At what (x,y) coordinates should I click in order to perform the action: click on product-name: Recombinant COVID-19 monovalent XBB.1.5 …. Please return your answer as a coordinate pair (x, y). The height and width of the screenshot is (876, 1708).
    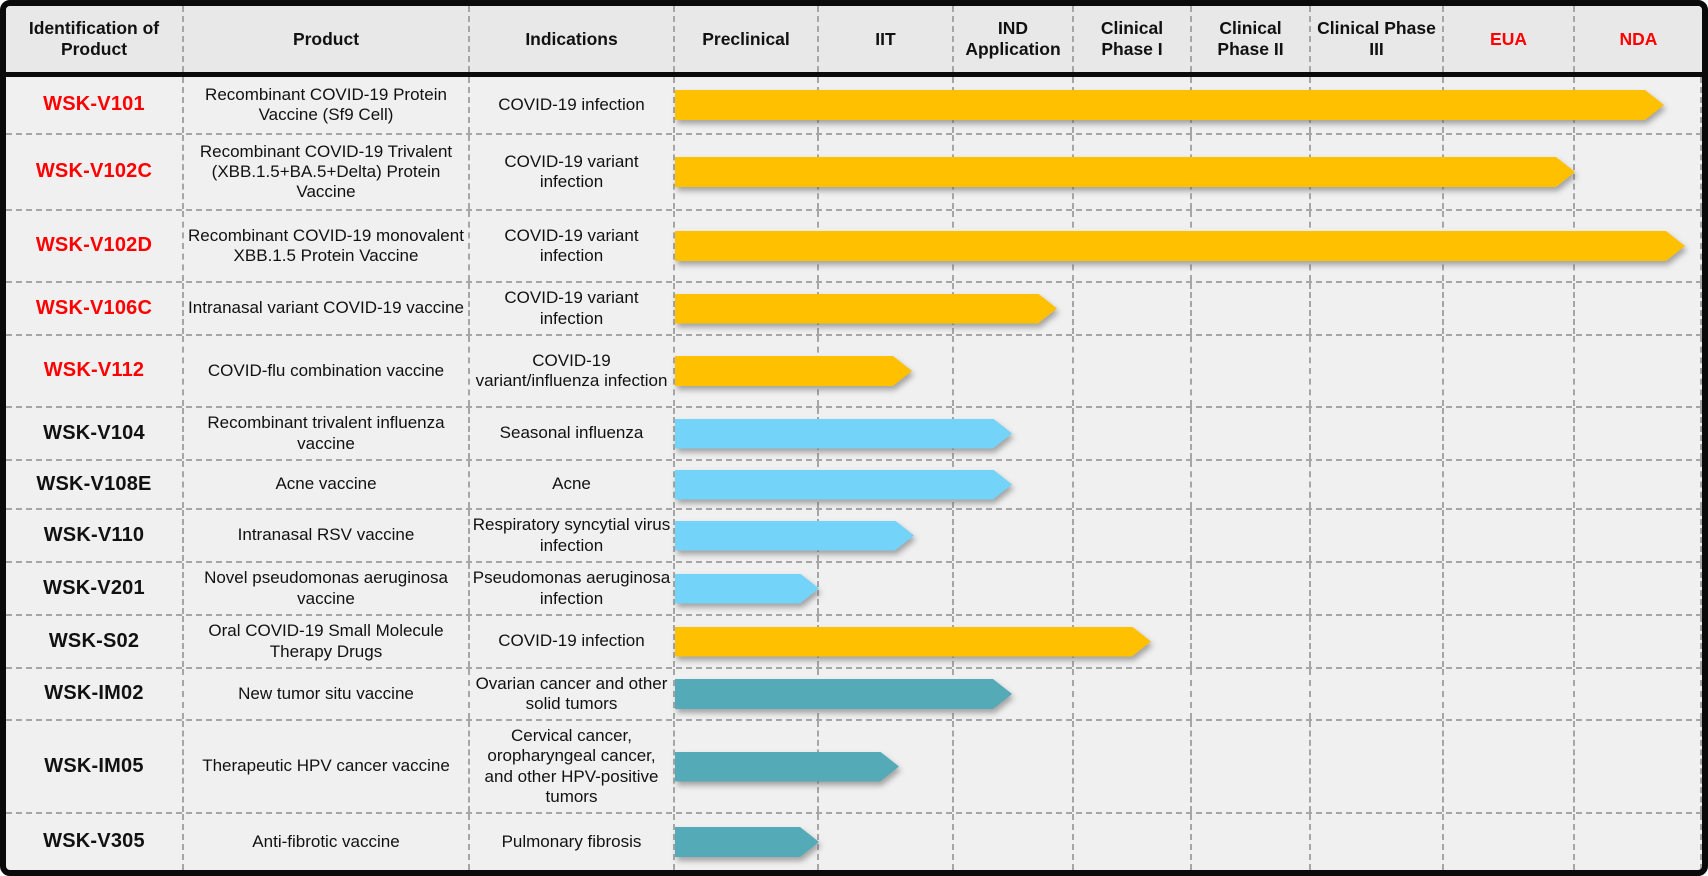
    Looking at the image, I should click on (327, 246).